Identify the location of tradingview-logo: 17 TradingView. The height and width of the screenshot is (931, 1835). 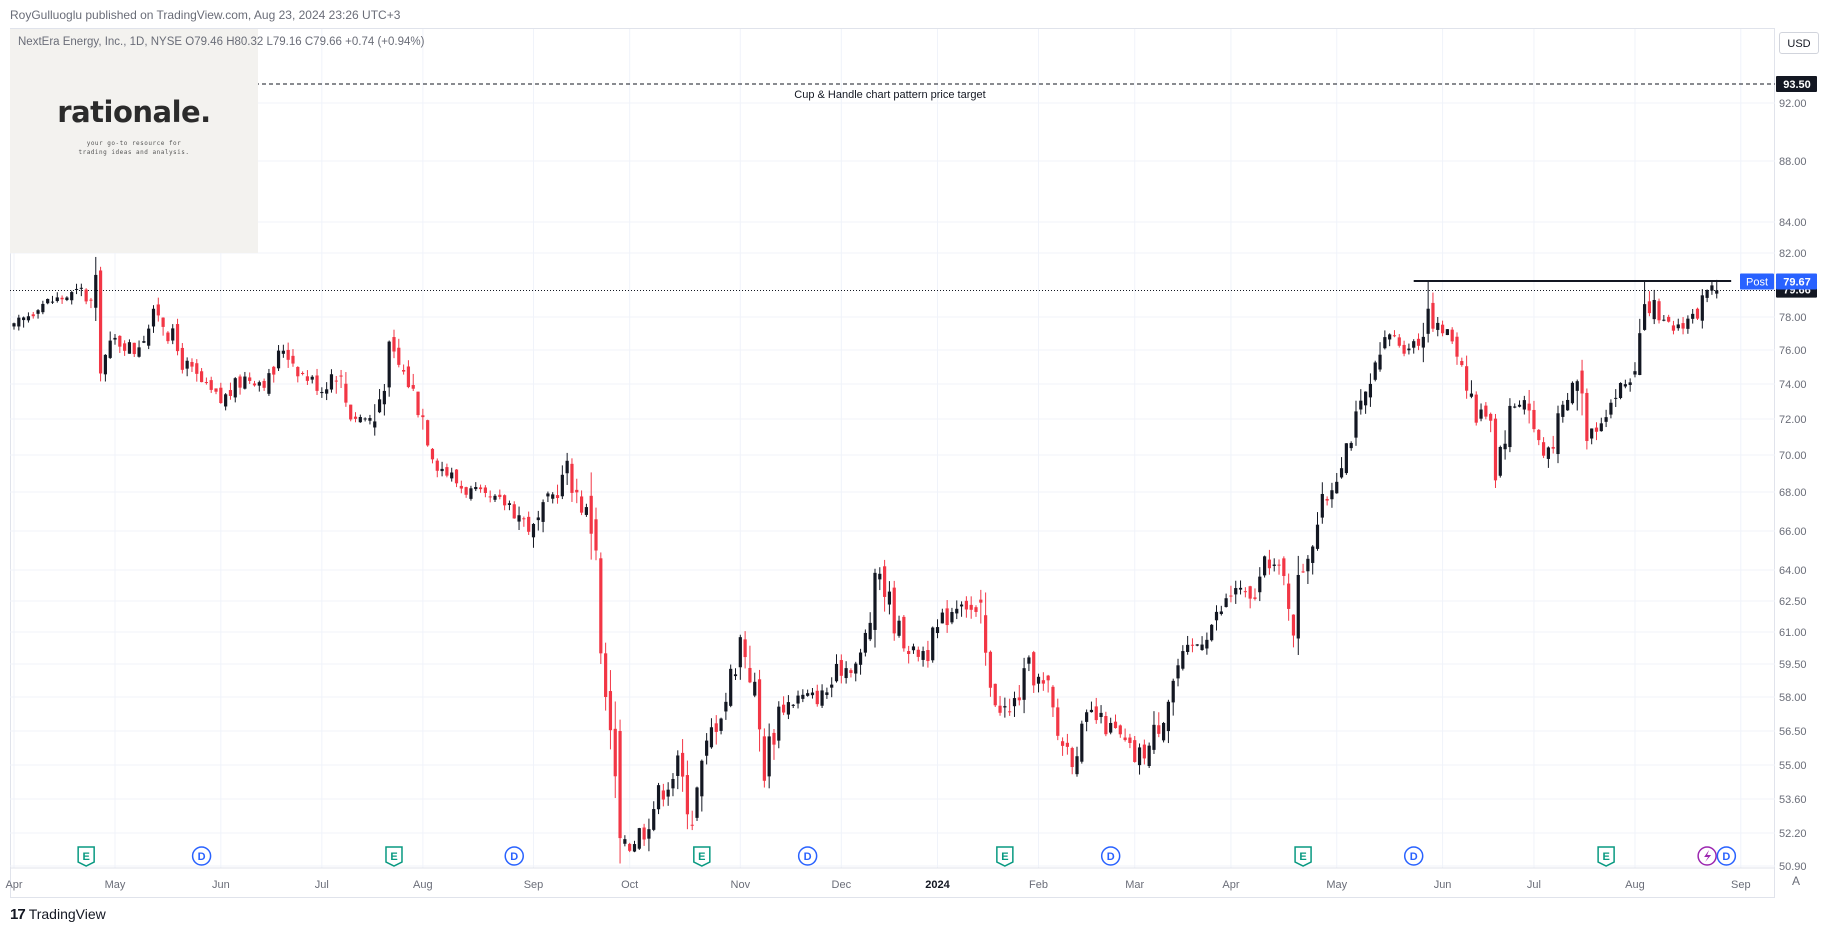
(58, 914).